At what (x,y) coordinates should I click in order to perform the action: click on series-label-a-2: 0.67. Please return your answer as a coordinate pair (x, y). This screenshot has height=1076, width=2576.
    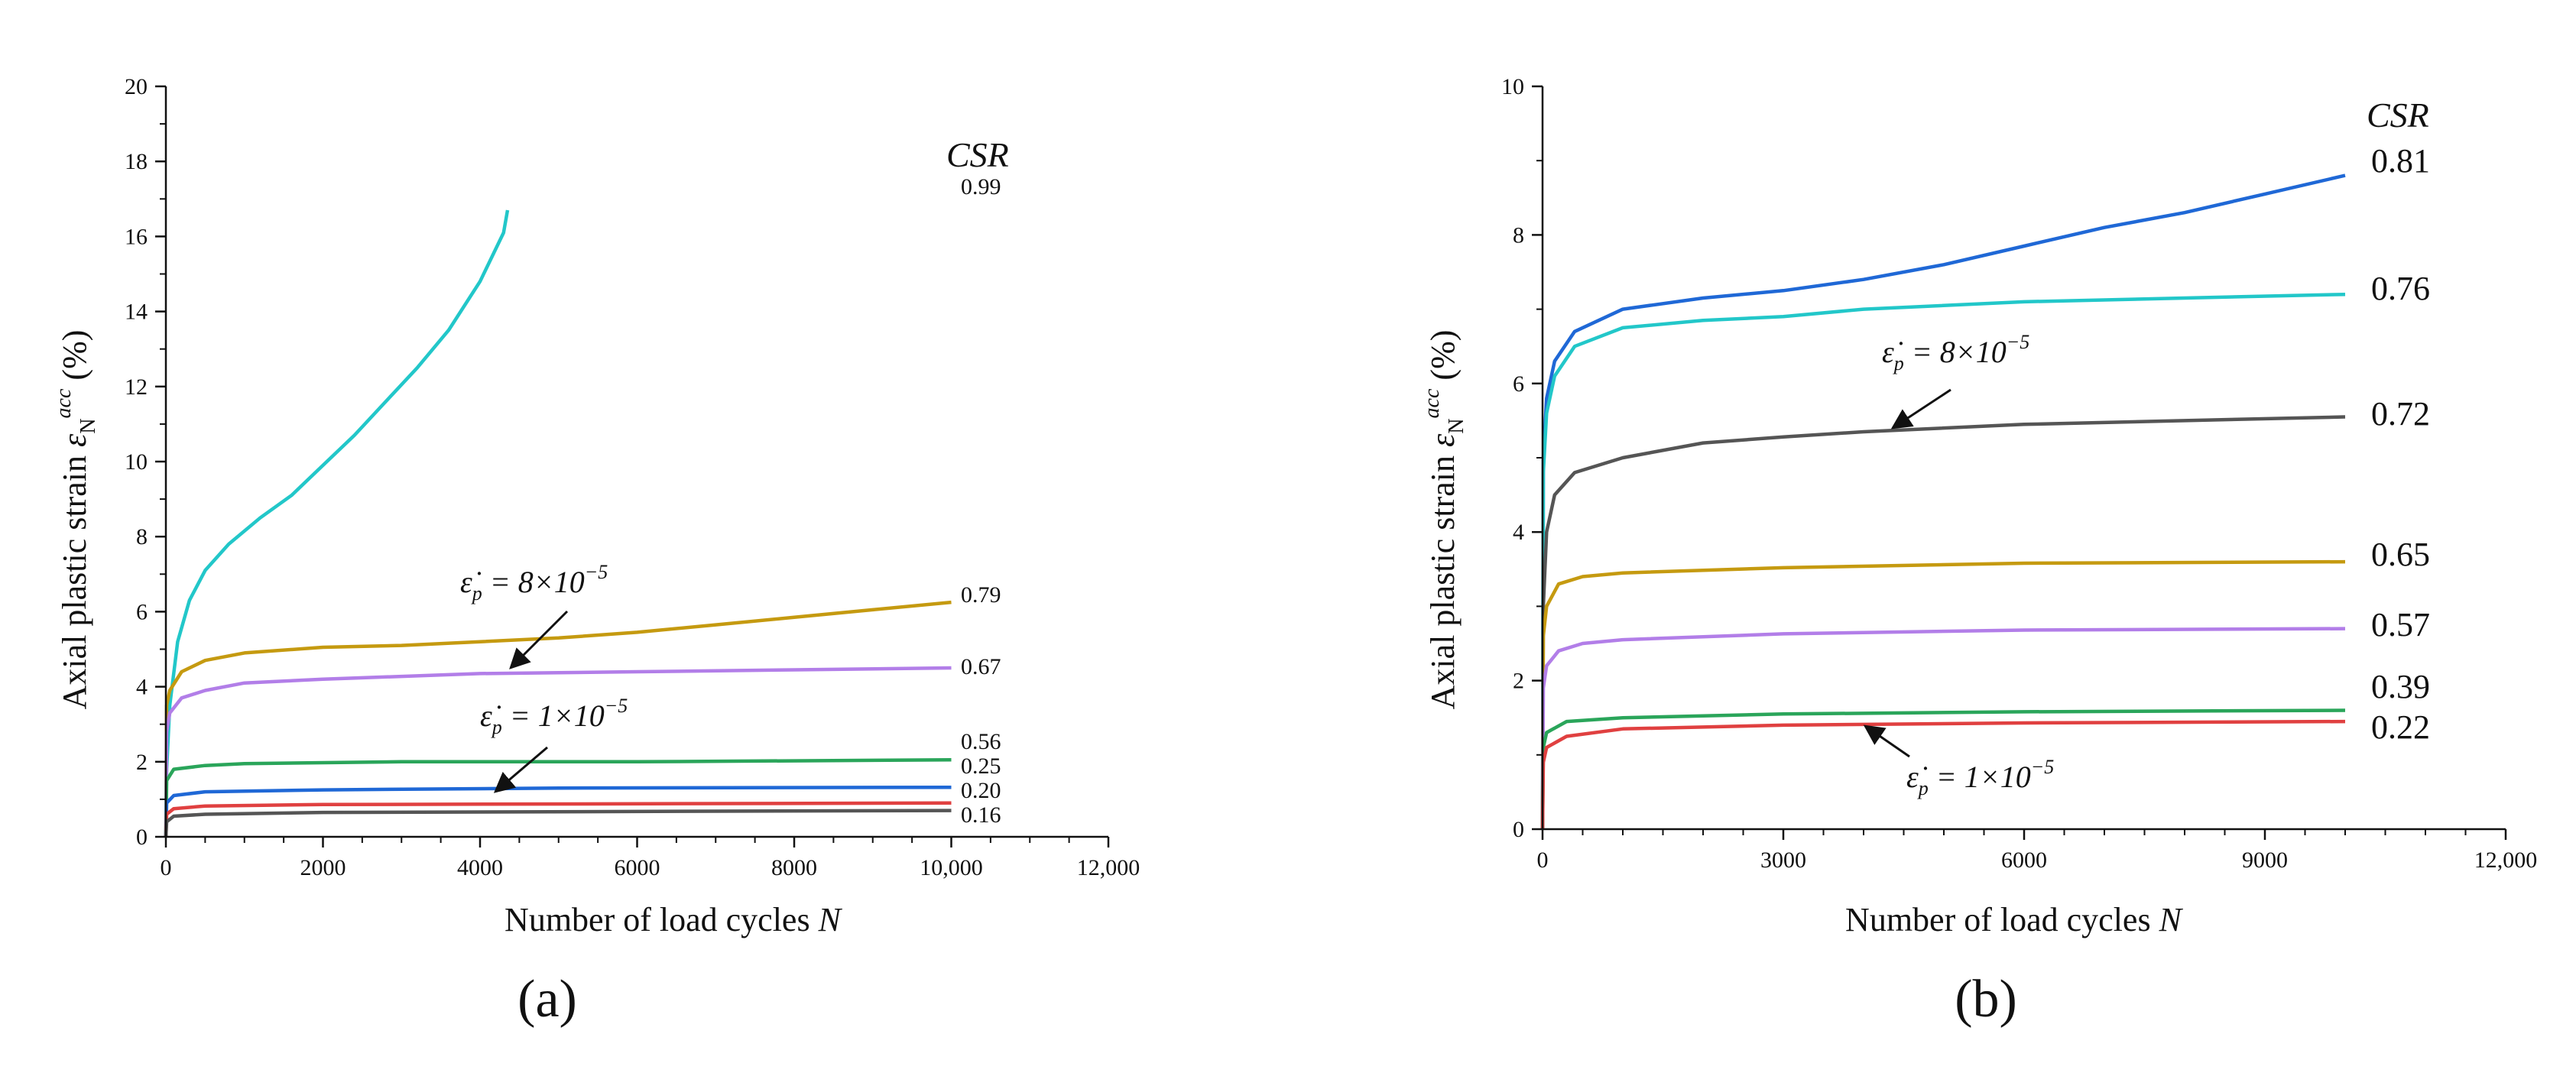
    Looking at the image, I should click on (981, 666).